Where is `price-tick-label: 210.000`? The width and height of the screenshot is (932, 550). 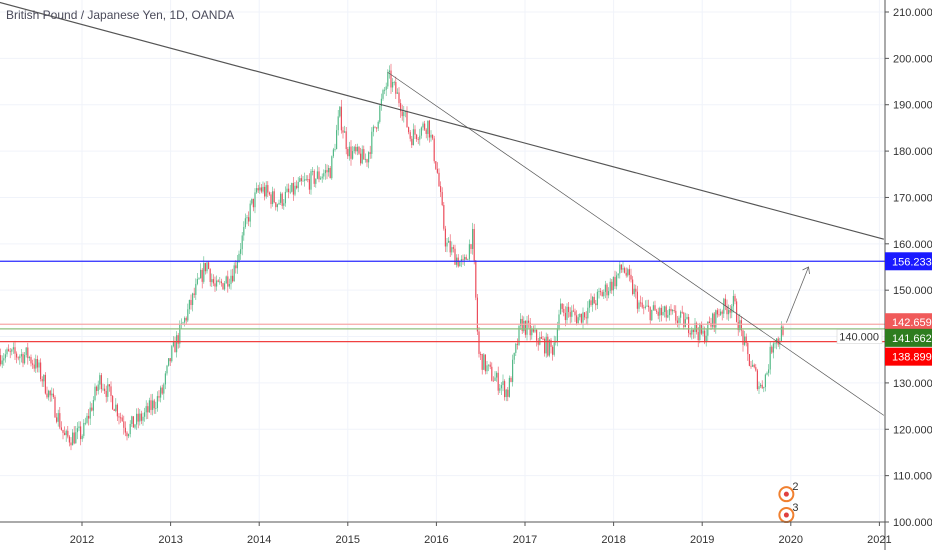 price-tick-label: 210.000 is located at coordinates (912, 13).